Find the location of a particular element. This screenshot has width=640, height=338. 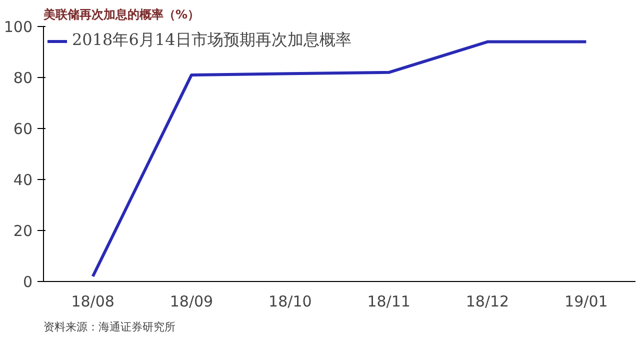

y-tick-label: 100 is located at coordinates (18, 27).